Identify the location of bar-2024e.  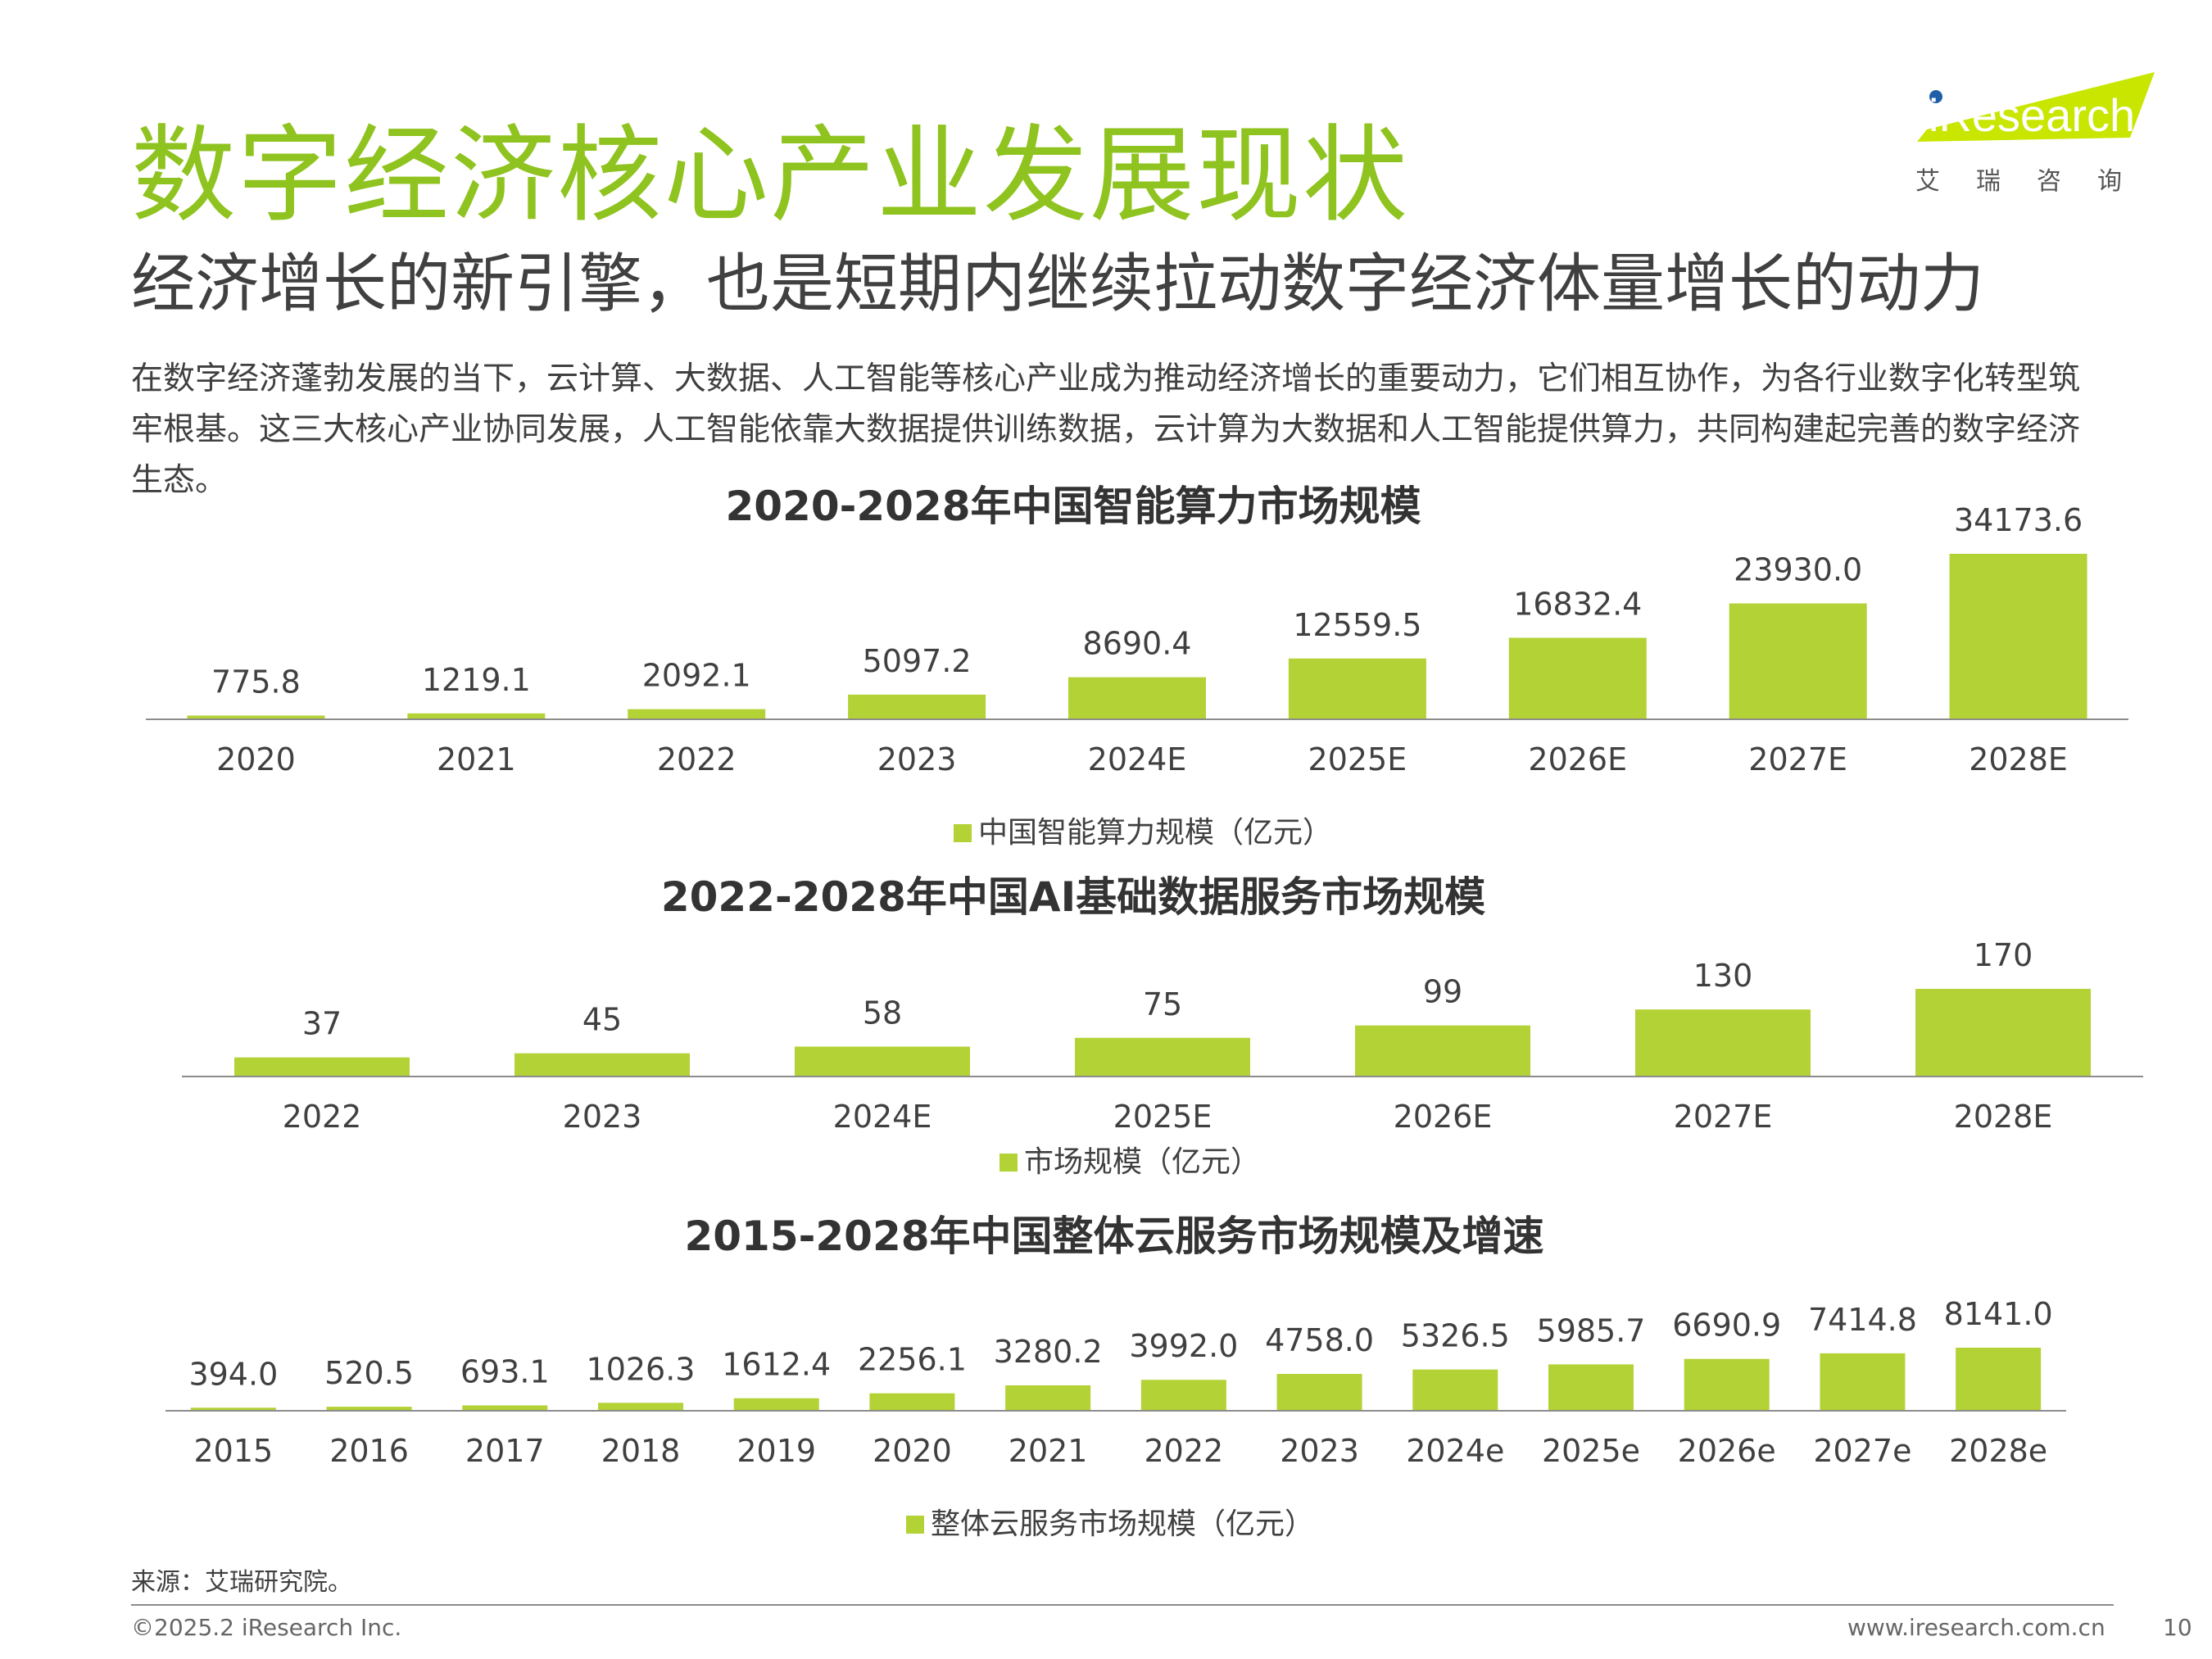
(1455, 1390).